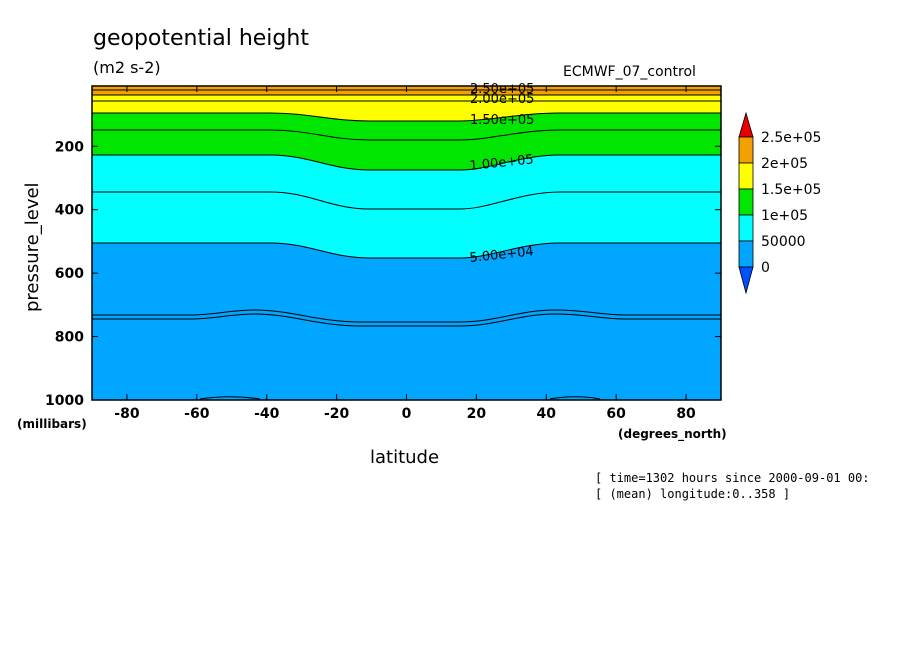 This screenshot has width=904, height=654. Describe the element at coordinates (502, 99) in the screenshot. I see `contour-label: 2.00e+05` at that location.